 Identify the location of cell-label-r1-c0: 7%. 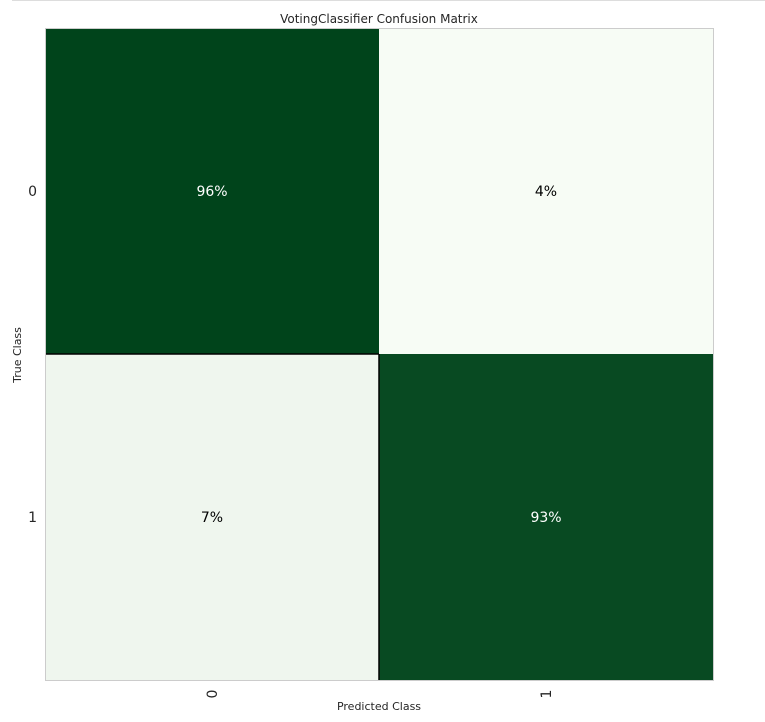
(212, 518).